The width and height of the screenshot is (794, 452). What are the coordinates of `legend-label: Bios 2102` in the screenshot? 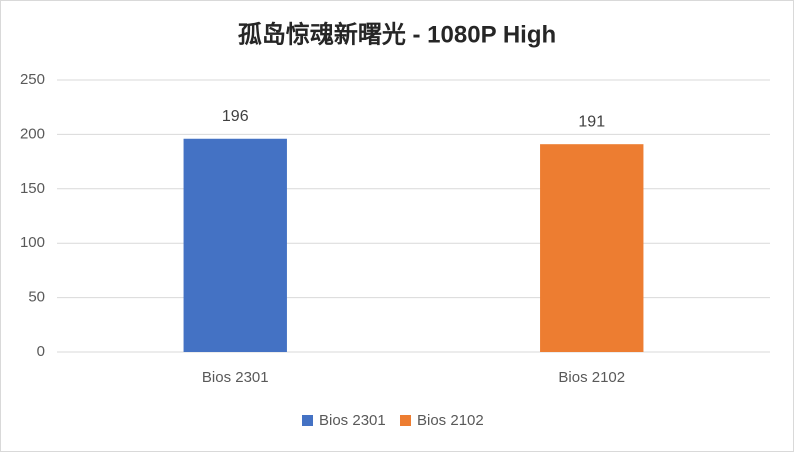 It's located at (450, 420).